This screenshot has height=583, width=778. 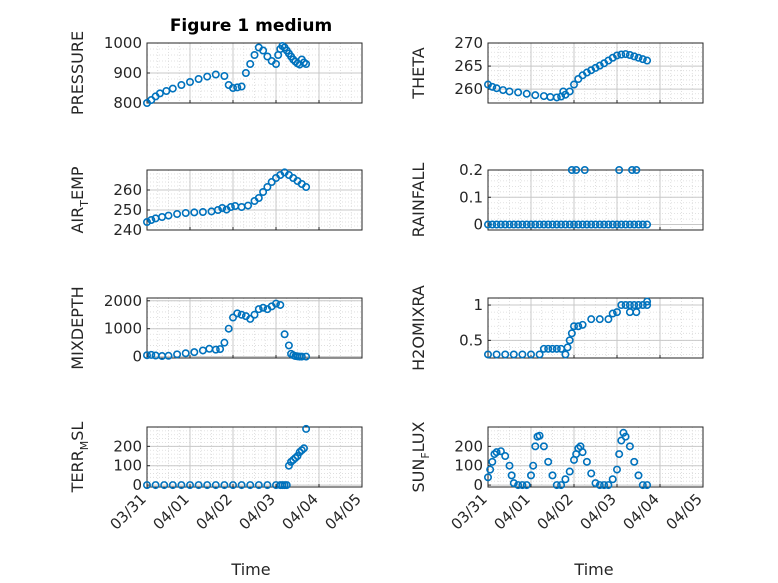 What do you see at coordinates (77, 431) in the screenshot?
I see `y-axis-label-tail: SL` at bounding box center [77, 431].